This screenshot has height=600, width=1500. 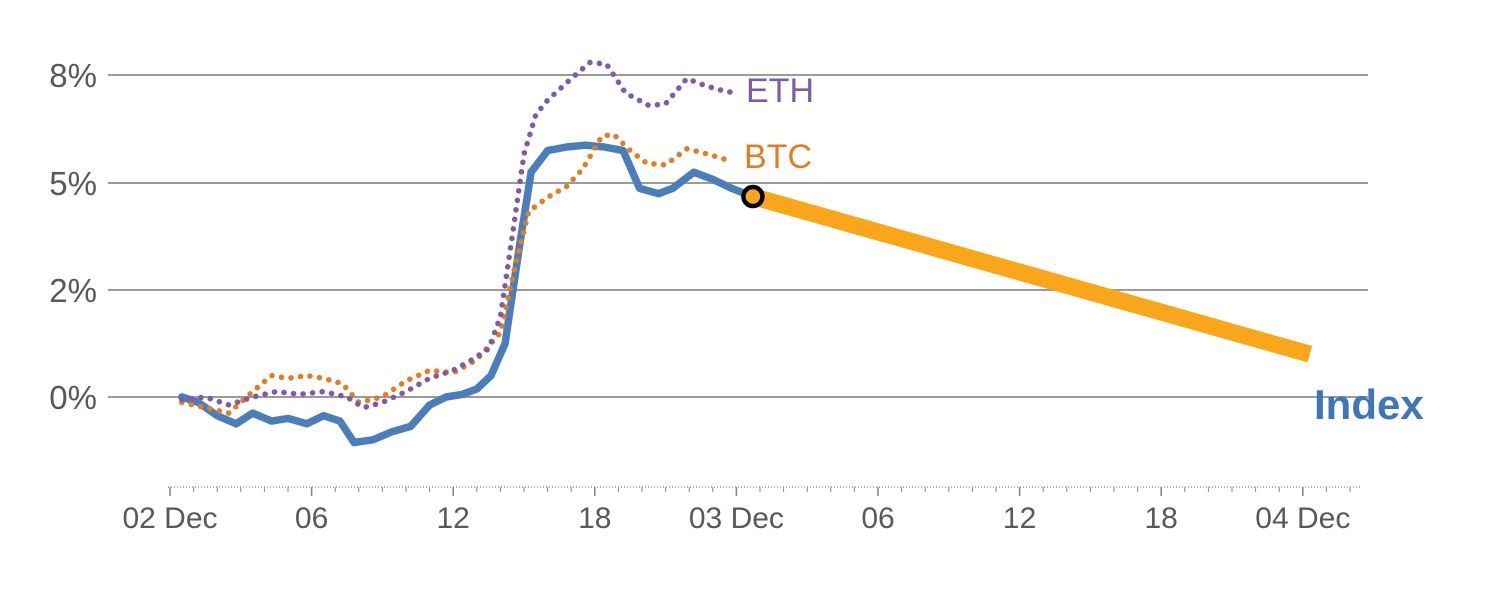 What do you see at coordinates (1302, 518) in the screenshot?
I see `x-axis-label: 04 Dec` at bounding box center [1302, 518].